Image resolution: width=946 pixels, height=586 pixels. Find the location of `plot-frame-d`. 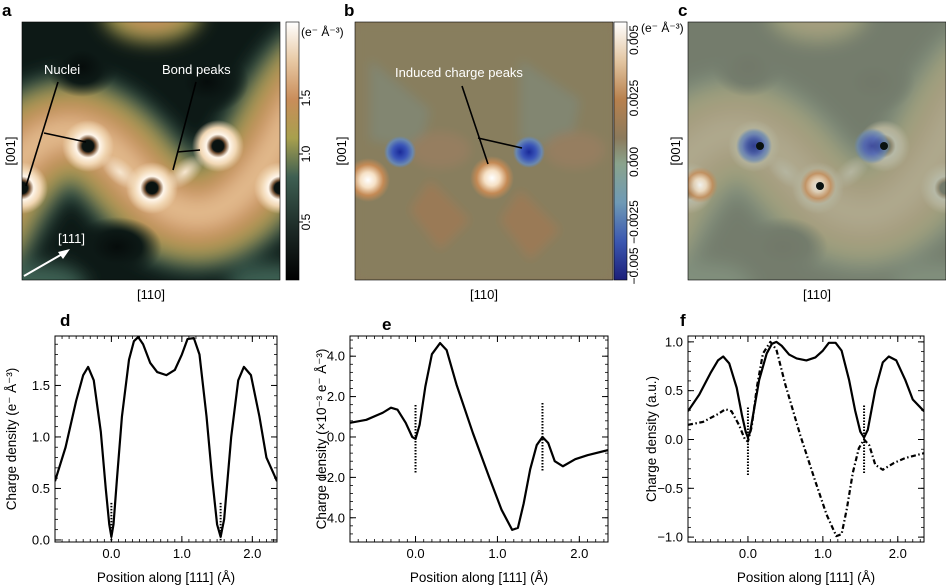

plot-frame-d is located at coordinates (166, 439).